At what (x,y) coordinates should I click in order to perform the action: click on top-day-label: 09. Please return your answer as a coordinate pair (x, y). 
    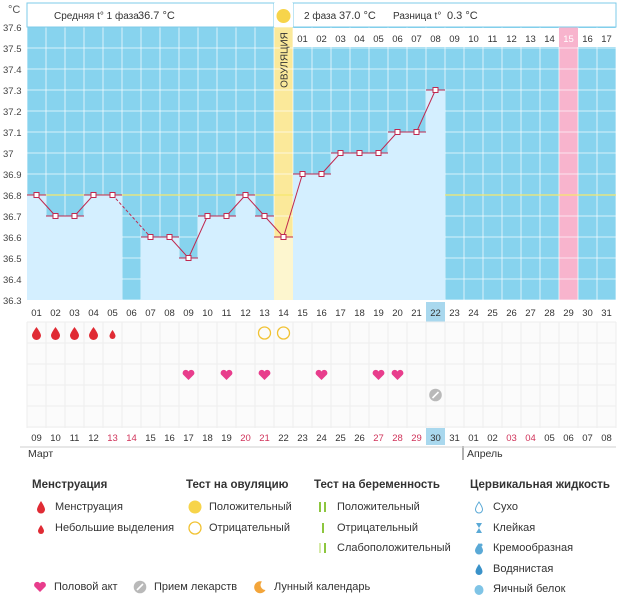
    Looking at the image, I should click on (454, 39).